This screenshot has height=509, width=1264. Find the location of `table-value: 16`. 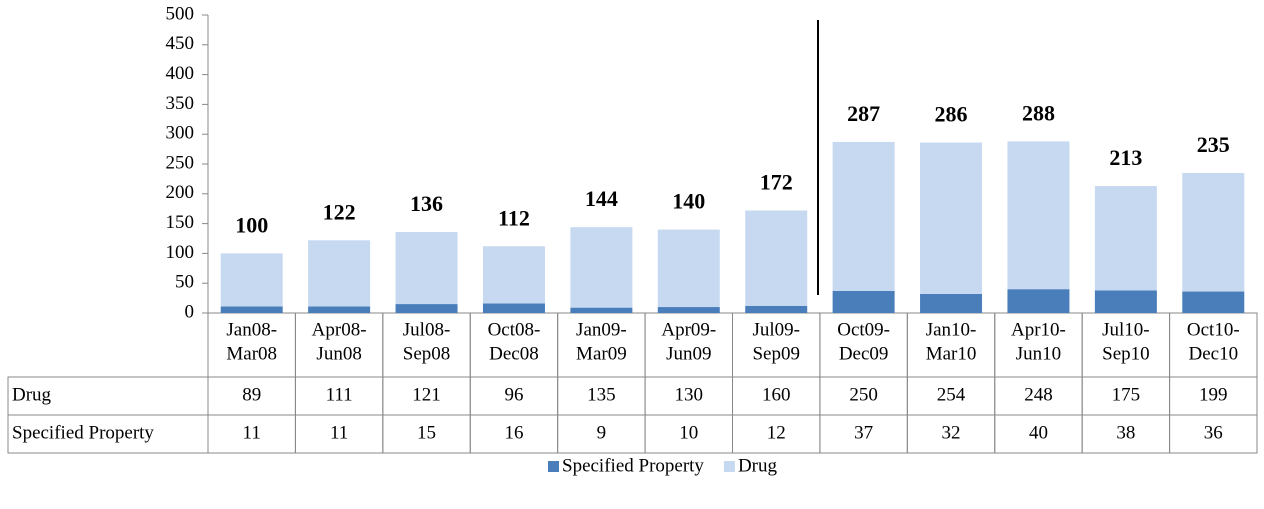

table-value: 16 is located at coordinates (513, 432).